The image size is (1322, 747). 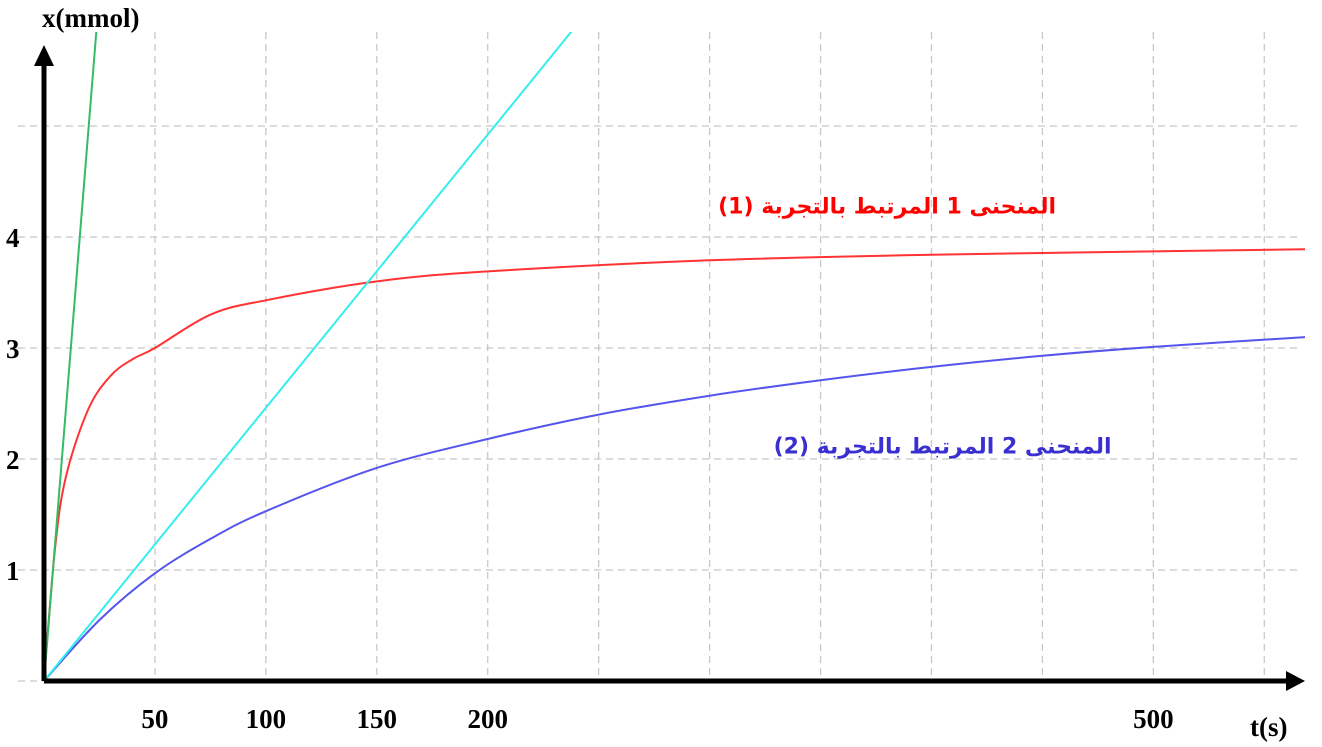 I want to click on y-tick-label: 4, so click(x=13, y=238).